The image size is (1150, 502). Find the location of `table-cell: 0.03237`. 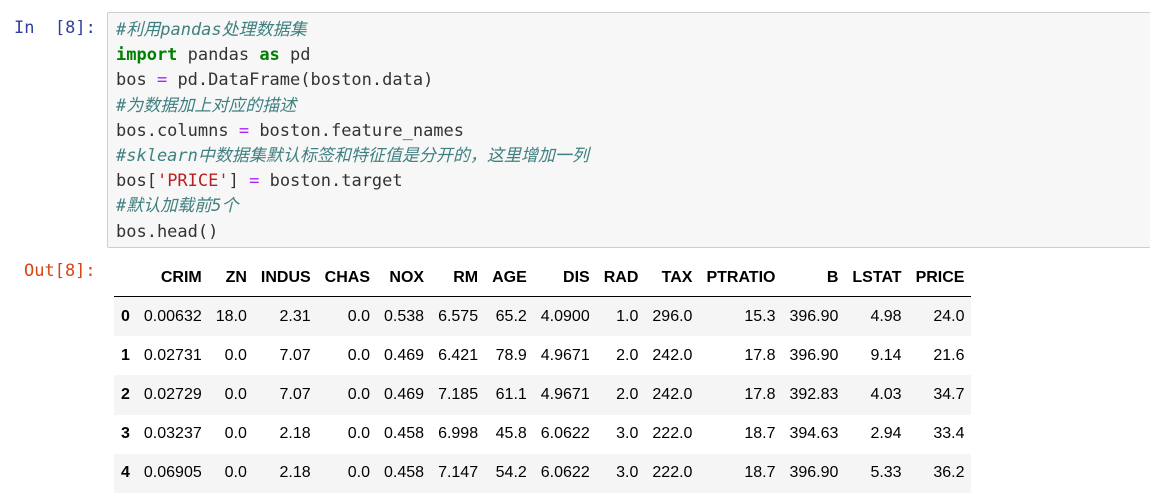

table-cell: 0.03237 is located at coordinates (172, 434).